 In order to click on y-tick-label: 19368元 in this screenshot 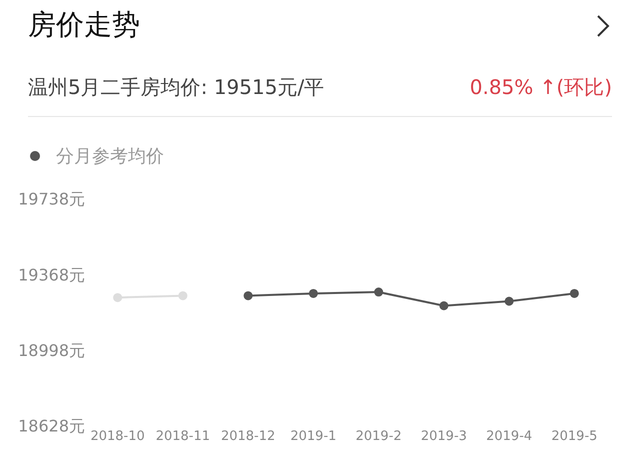, I will do `click(51, 274)`.